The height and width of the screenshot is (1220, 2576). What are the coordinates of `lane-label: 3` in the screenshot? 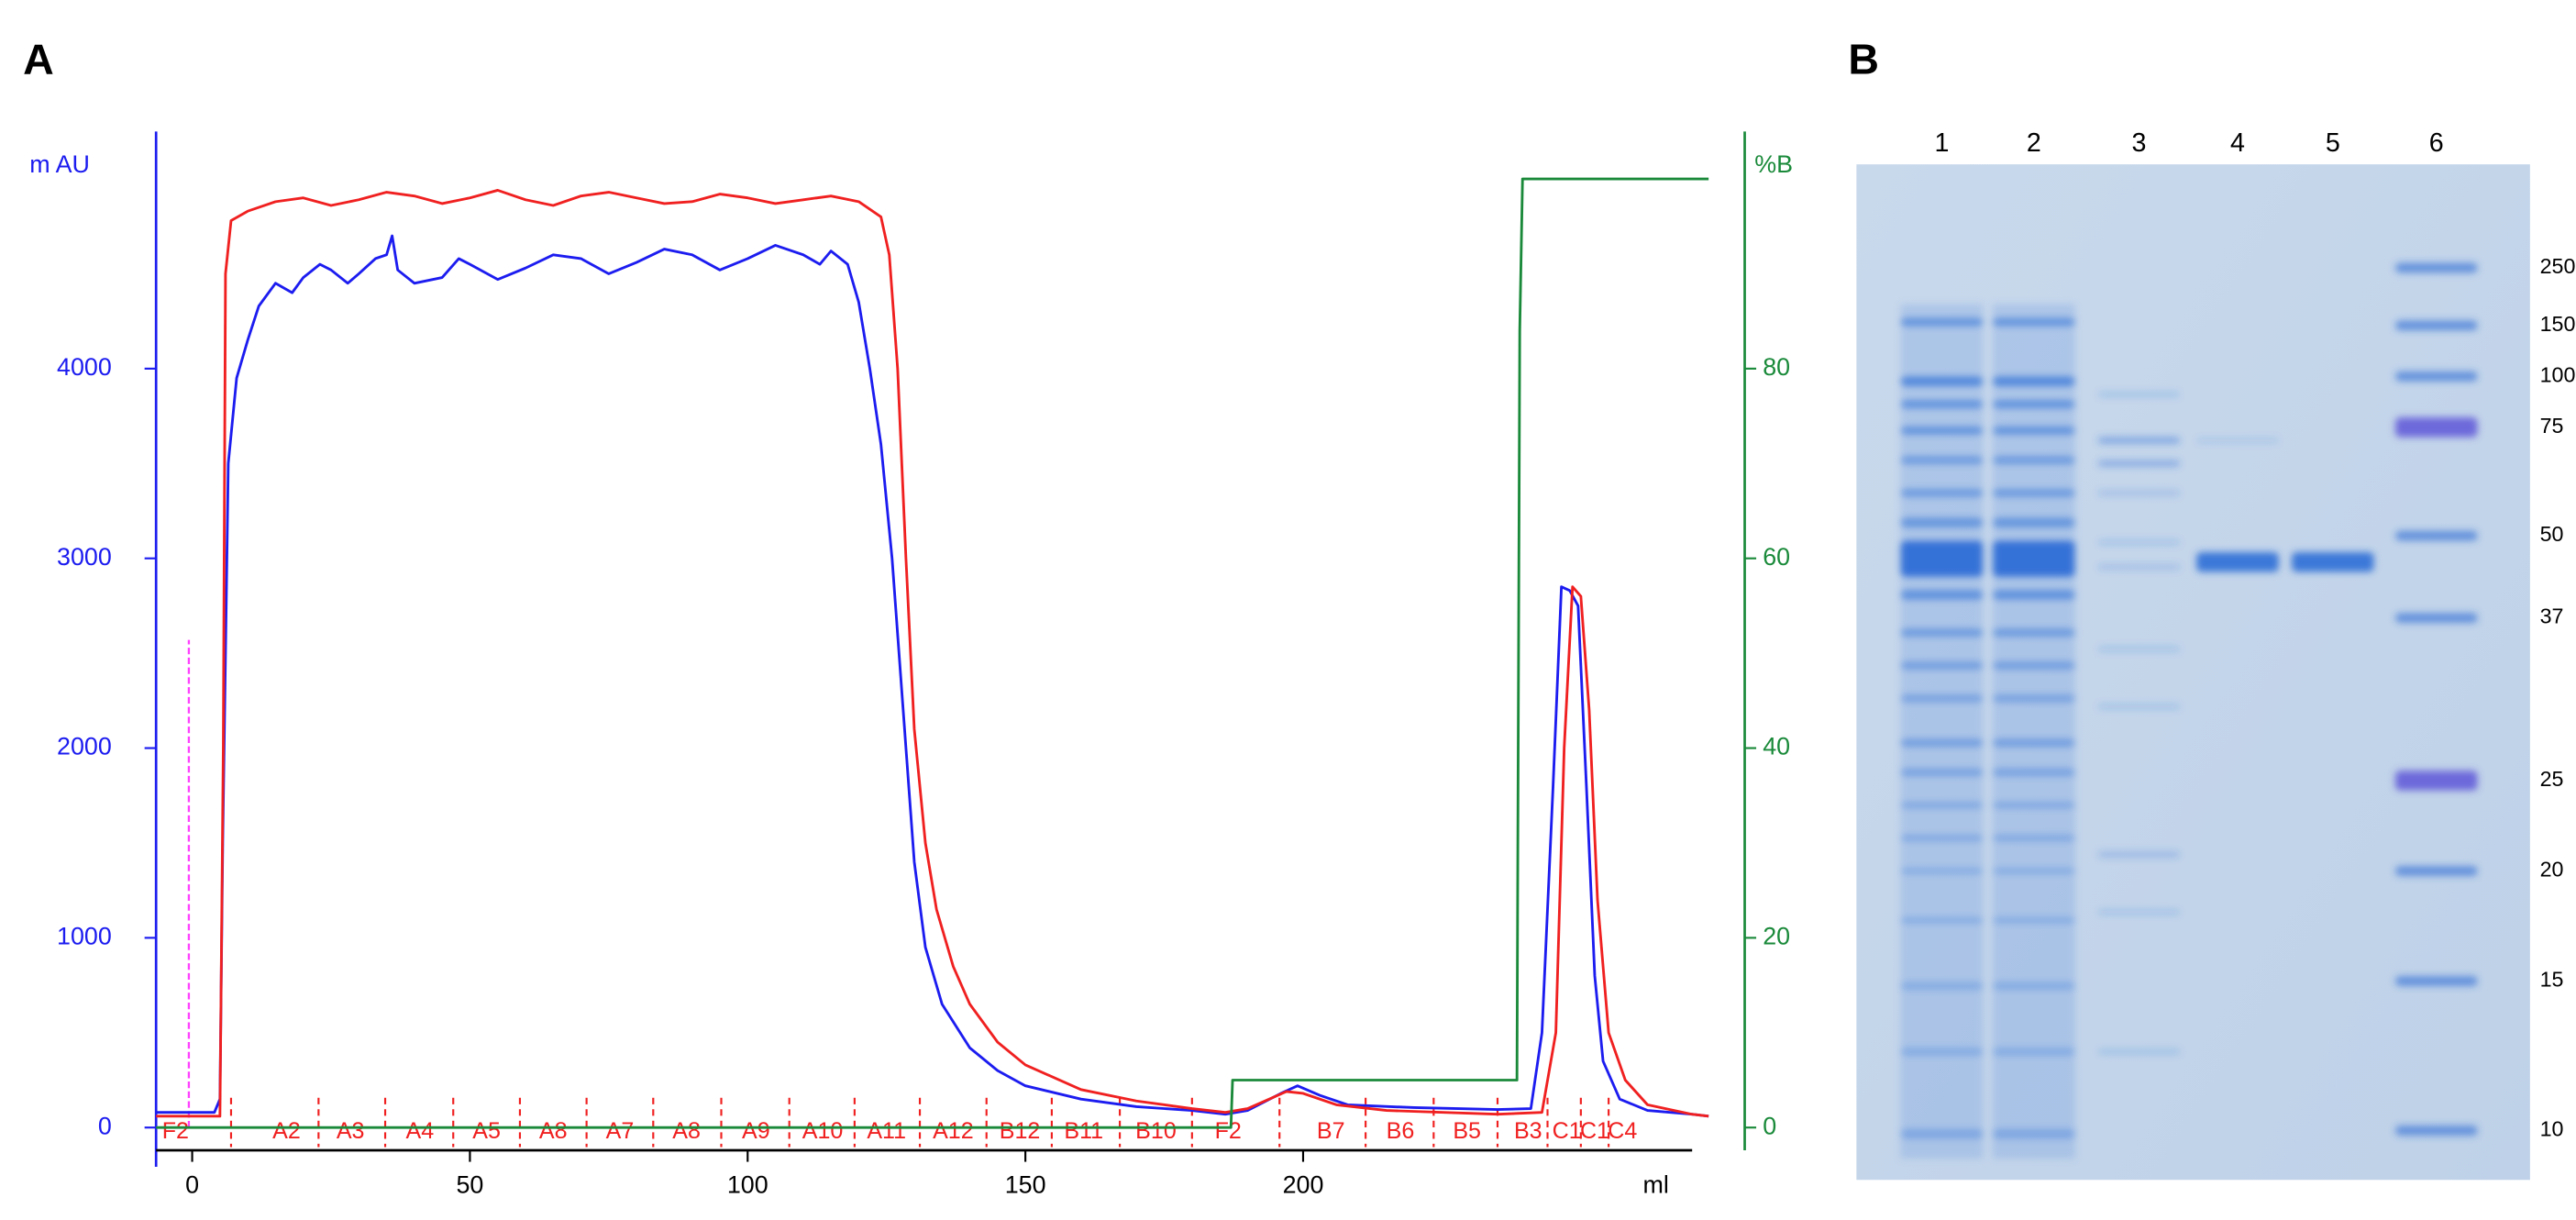 It's located at (2139, 143).